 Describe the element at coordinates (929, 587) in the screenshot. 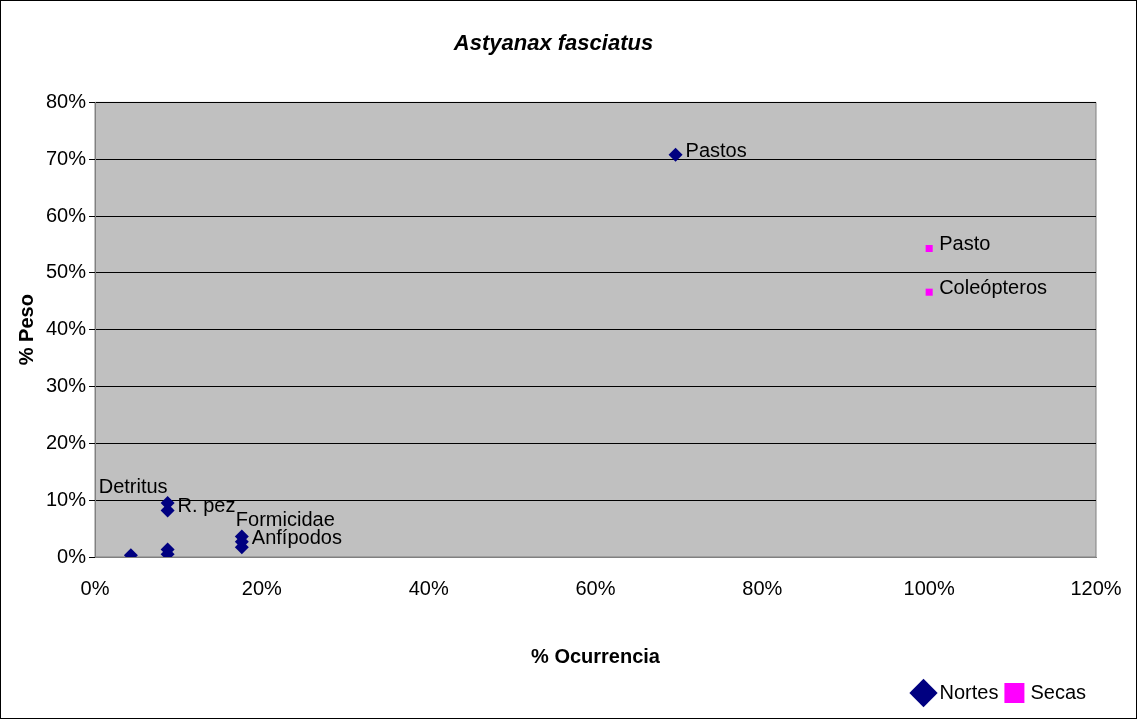

I see `x-tick-label: 100%` at that location.